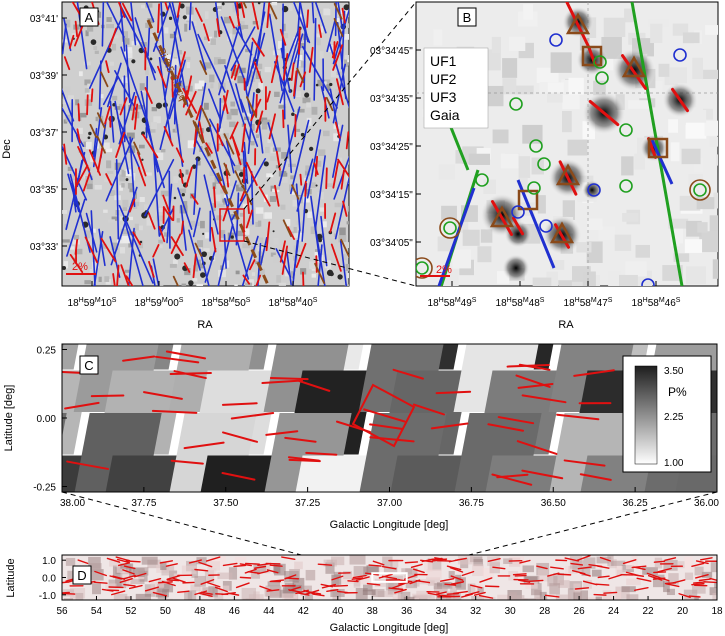  I want to click on d-xtick-label: 42, so click(304, 611).